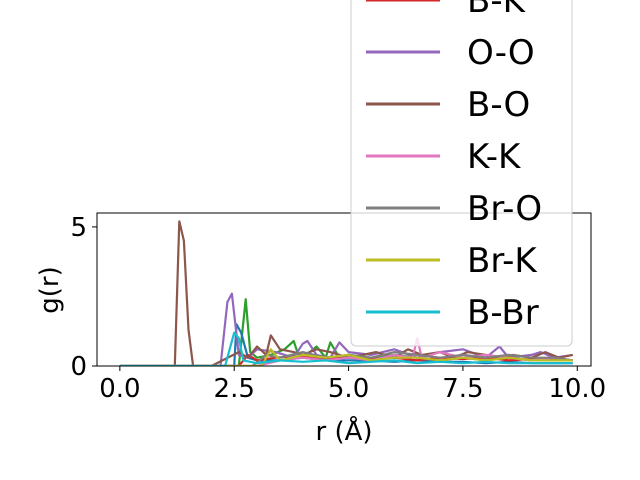 The height and width of the screenshot is (480, 640). Describe the element at coordinates (348, 389) in the screenshot. I see `x-tick-label: 5.0` at that location.